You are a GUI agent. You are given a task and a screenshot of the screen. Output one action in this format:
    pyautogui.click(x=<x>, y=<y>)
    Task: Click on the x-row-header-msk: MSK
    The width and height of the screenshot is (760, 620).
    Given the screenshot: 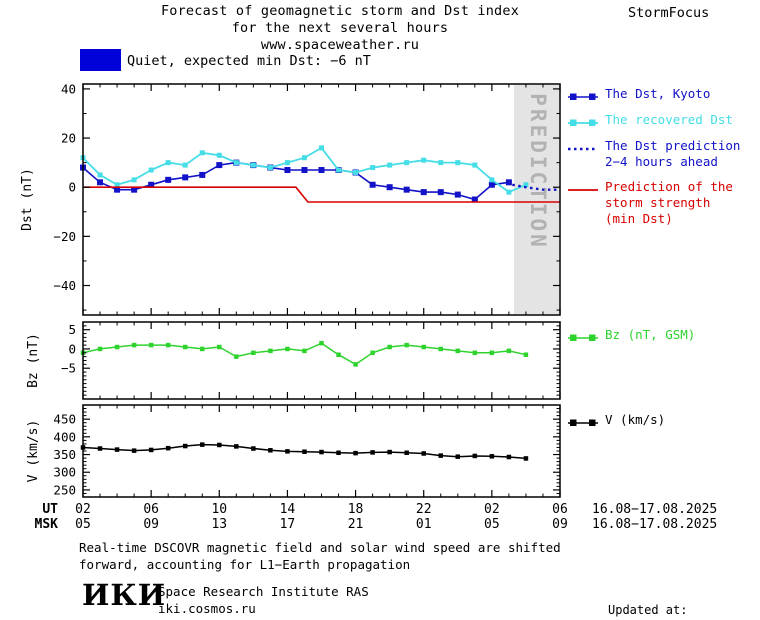 What is the action you would take?
    pyautogui.click(x=47, y=524)
    